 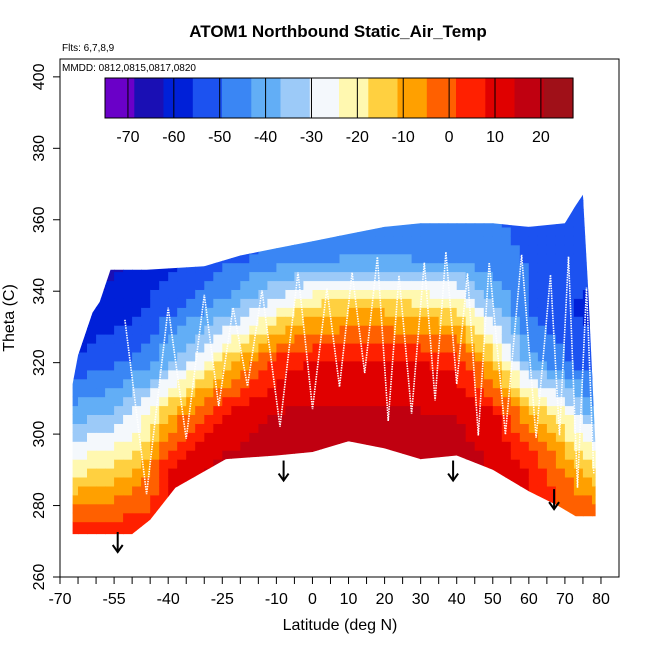 What do you see at coordinates (338, 31) in the screenshot?
I see `chart-title: ATOM1 Northbound Static_Air_Temp` at bounding box center [338, 31].